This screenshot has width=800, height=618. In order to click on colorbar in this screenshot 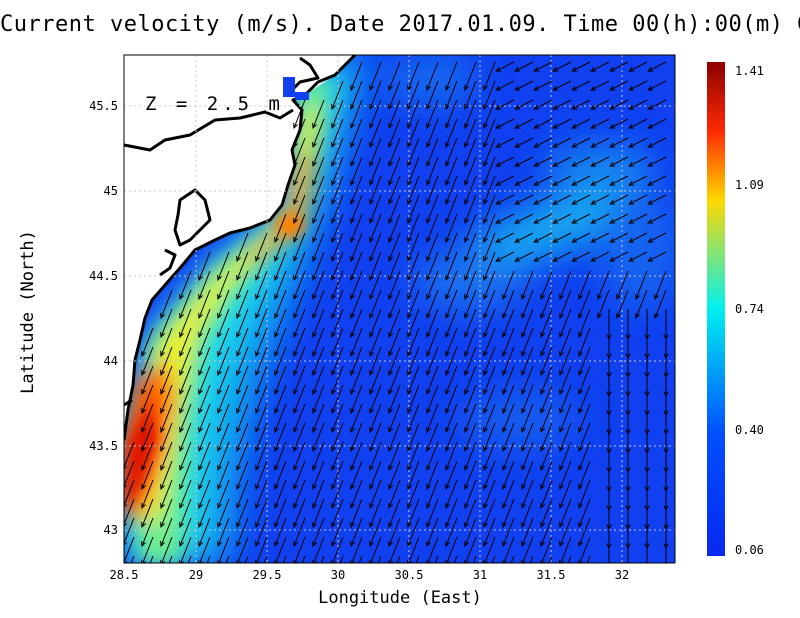, I will do `click(716, 309)`.